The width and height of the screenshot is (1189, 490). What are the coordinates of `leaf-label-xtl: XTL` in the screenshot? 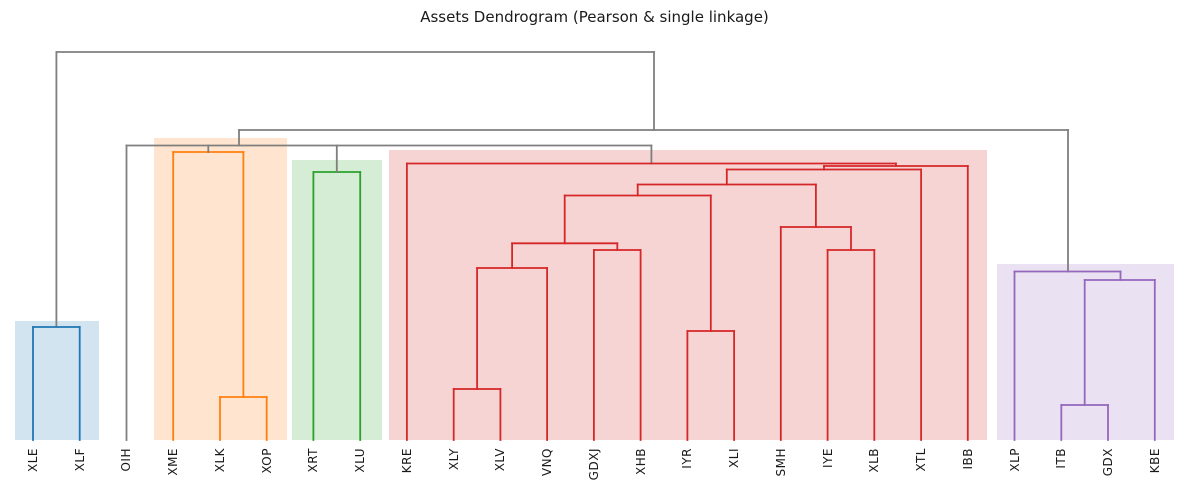 It's located at (921, 462).